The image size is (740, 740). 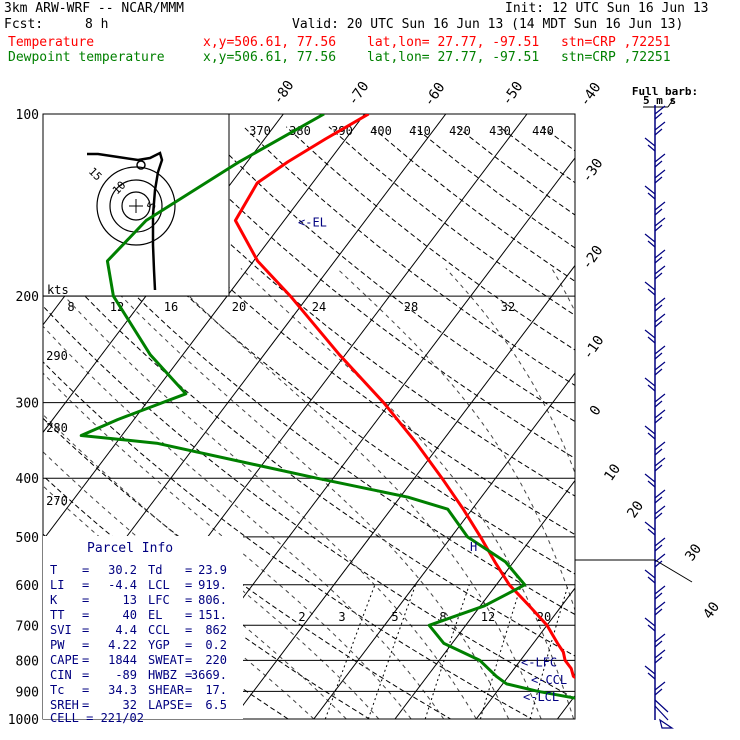 What do you see at coordinates (27, 115) in the screenshot?
I see `pressure-tick-label: 100` at bounding box center [27, 115].